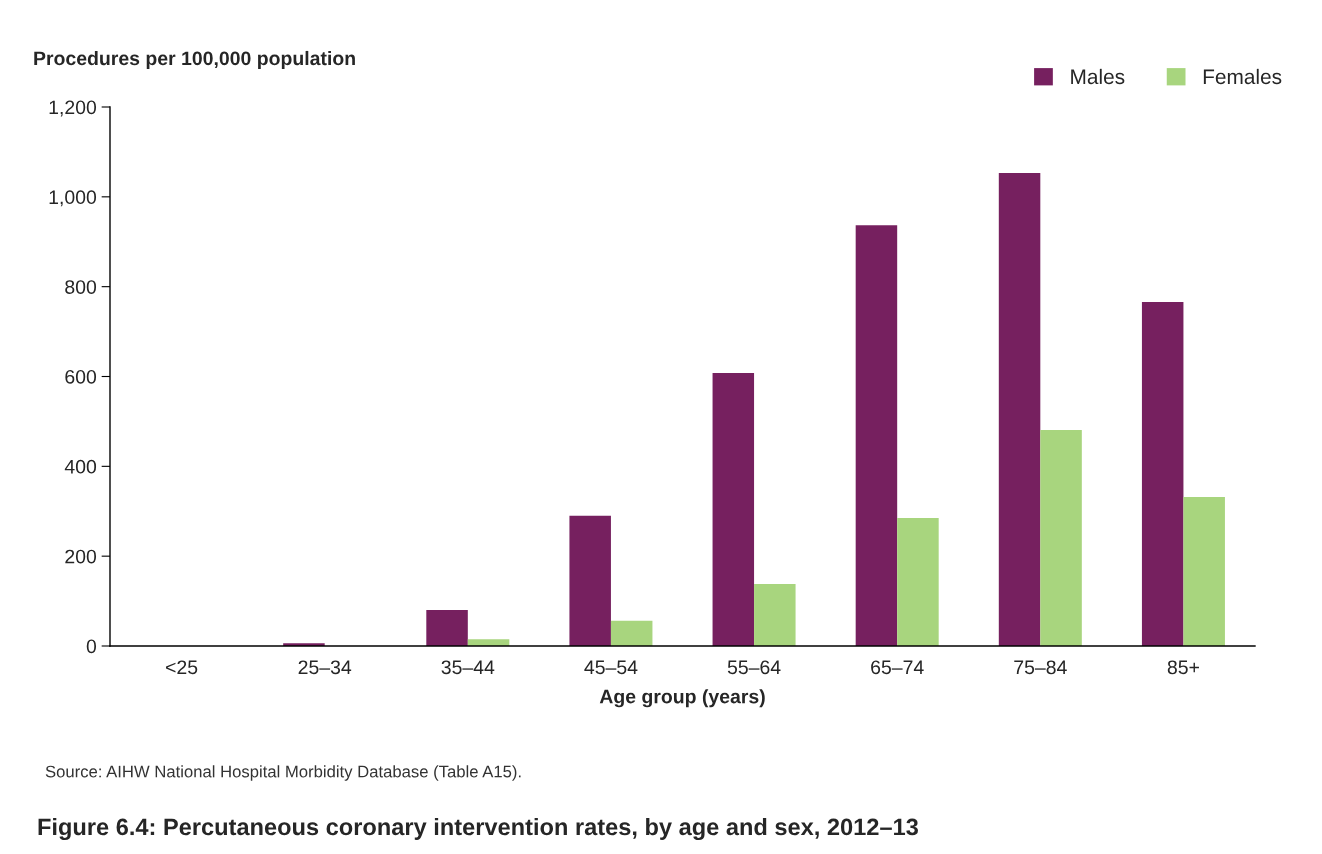 The width and height of the screenshot is (1322, 854). Describe the element at coordinates (80, 466) in the screenshot. I see `y-tick-label: 400` at that location.